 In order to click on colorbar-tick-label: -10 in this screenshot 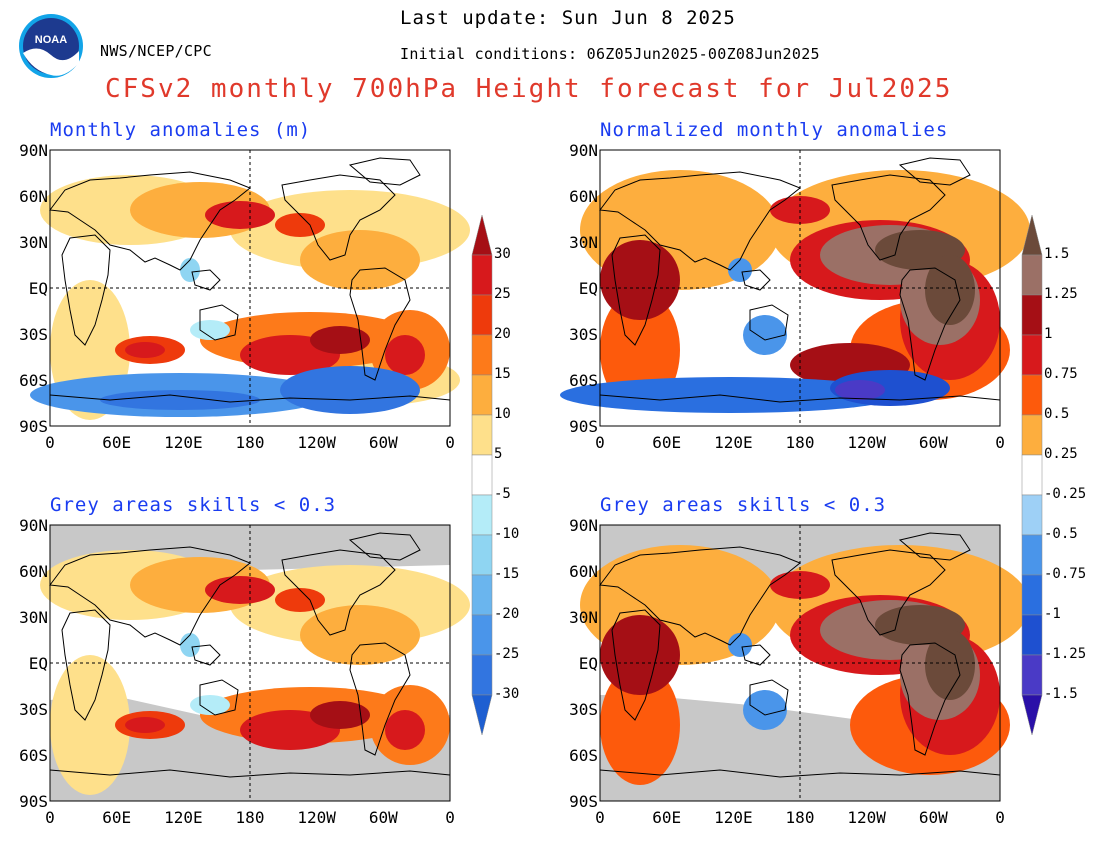, I will do `click(507, 534)`.